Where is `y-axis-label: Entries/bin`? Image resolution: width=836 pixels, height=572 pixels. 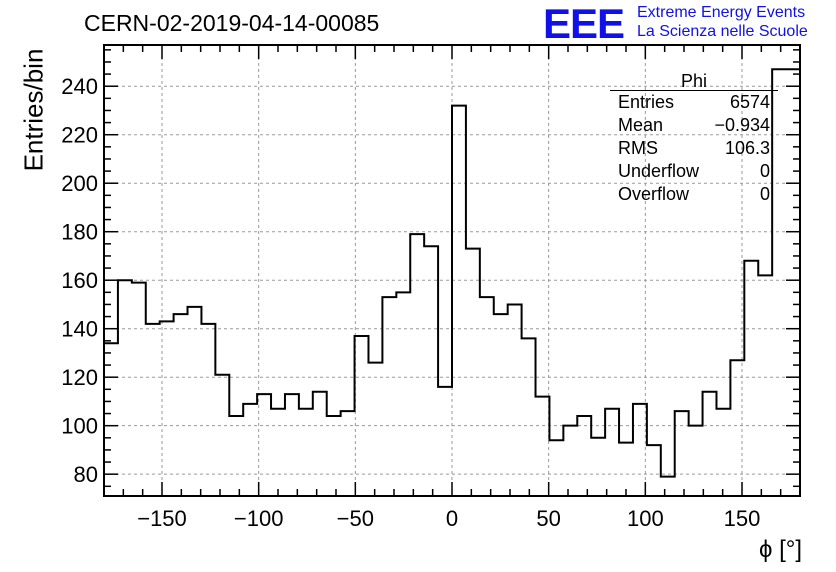 y-axis-label: Entries/bin is located at coordinates (33, 110).